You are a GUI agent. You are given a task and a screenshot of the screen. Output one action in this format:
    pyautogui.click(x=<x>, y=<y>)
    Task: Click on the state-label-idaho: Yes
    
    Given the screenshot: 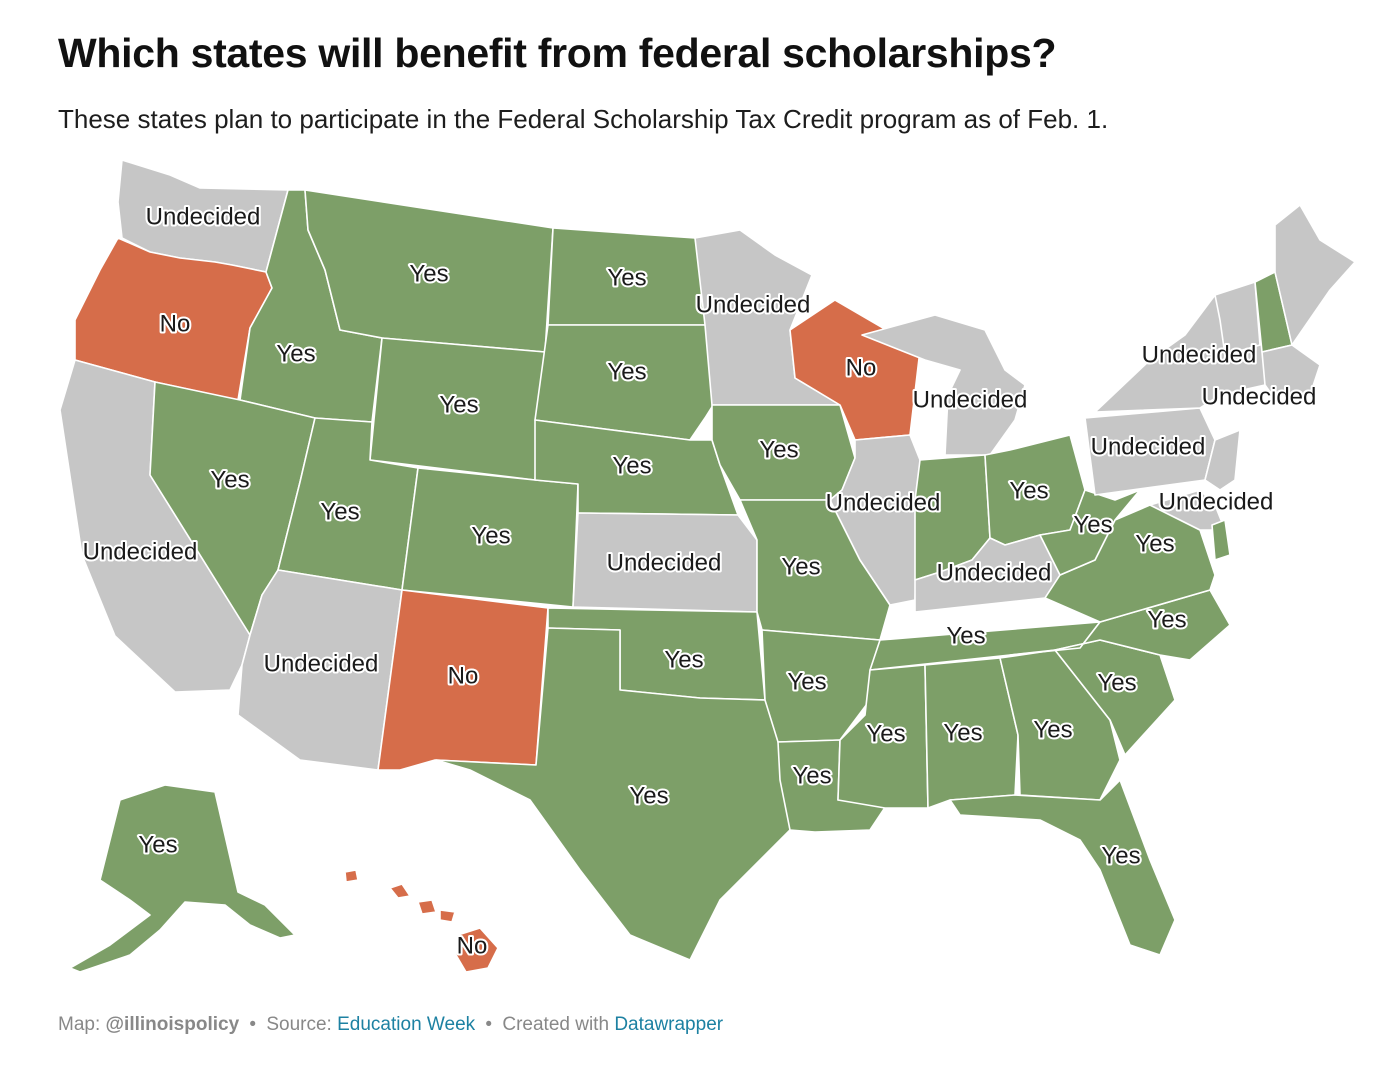 What is the action you would take?
    pyautogui.click(x=295, y=353)
    